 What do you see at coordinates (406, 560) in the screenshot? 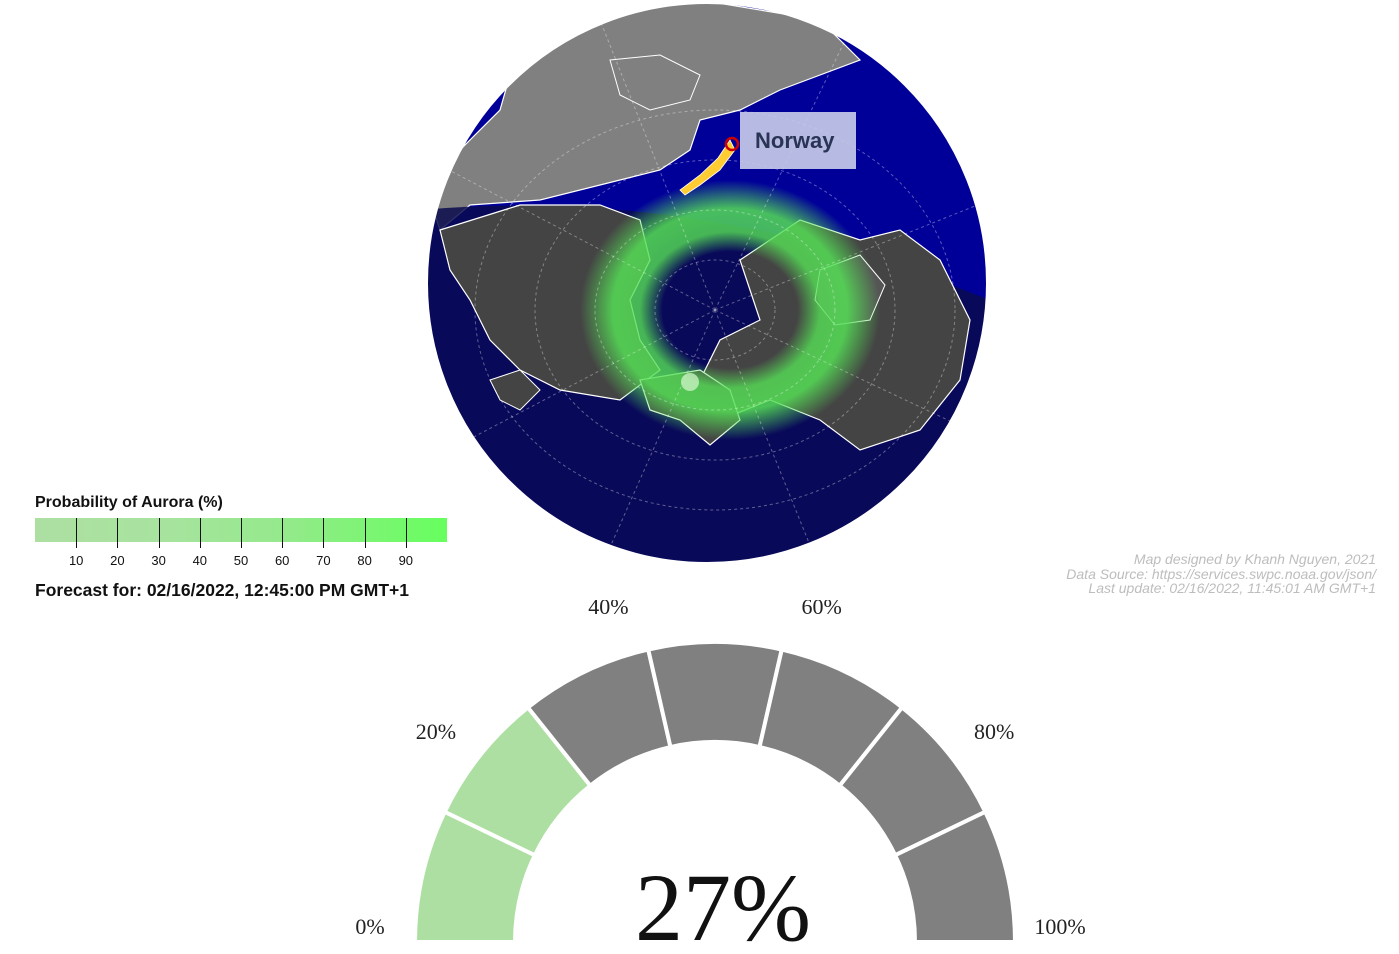
I see `legend-tick-label: 90` at bounding box center [406, 560].